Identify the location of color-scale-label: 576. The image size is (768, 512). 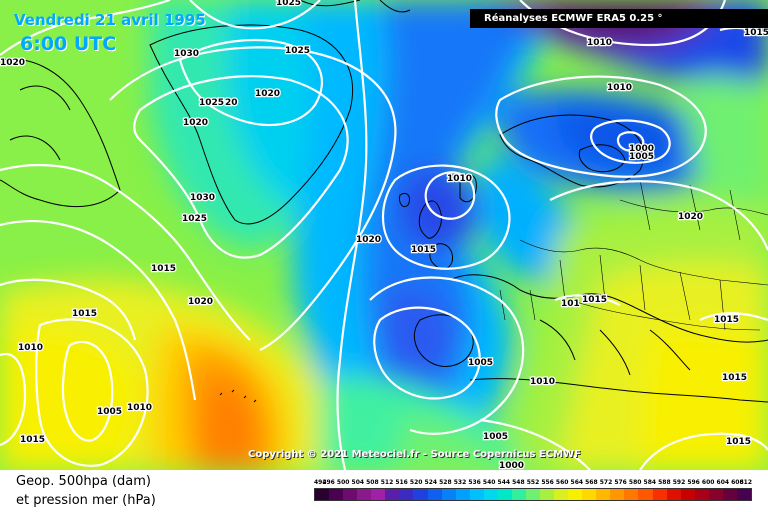
(620, 482).